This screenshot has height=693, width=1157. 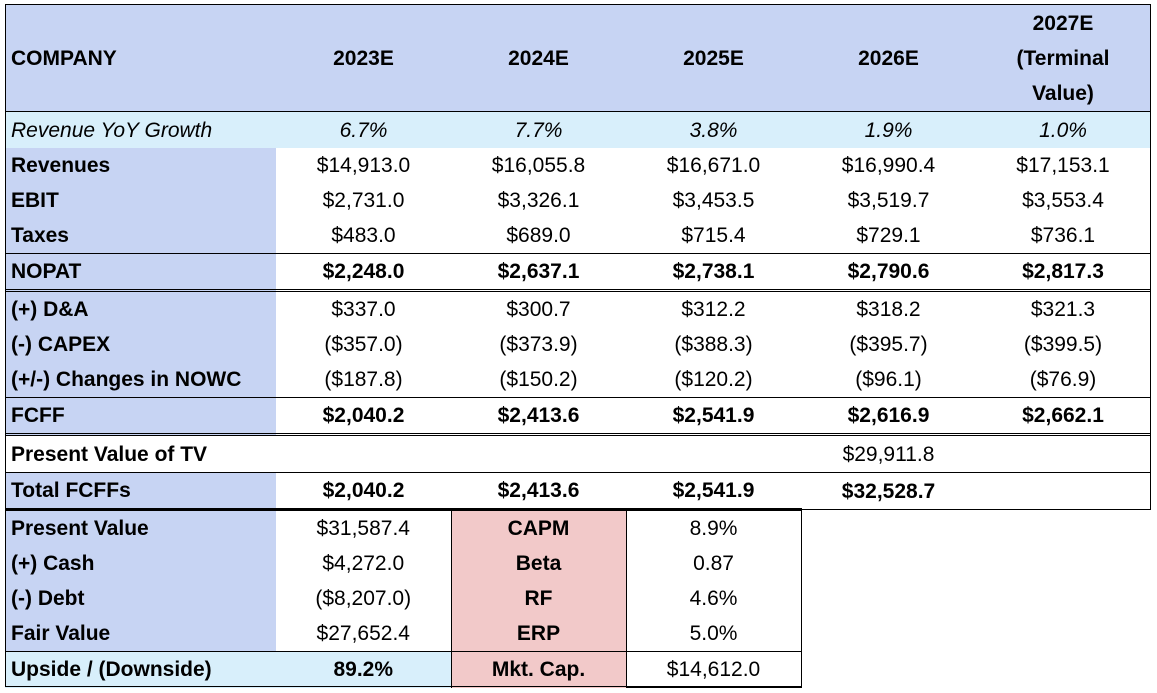 I want to click on param-label: CAPM, so click(x=538, y=527).